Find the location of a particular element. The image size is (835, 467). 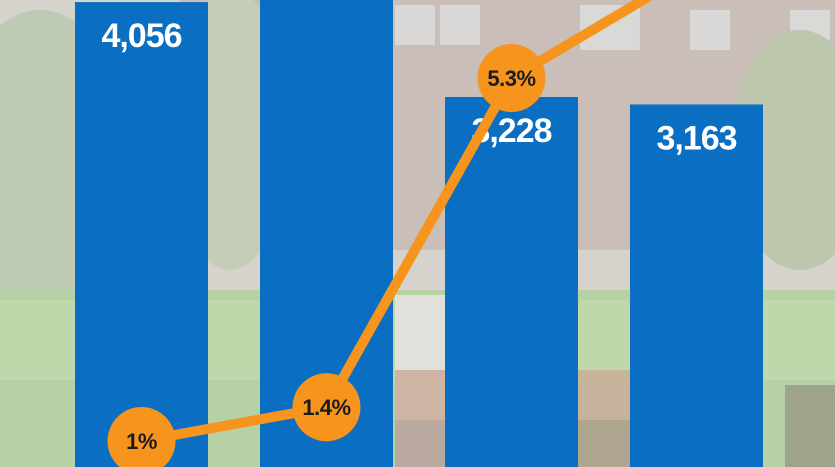

rate-point-2-label: 1.4% is located at coordinates (326, 407).